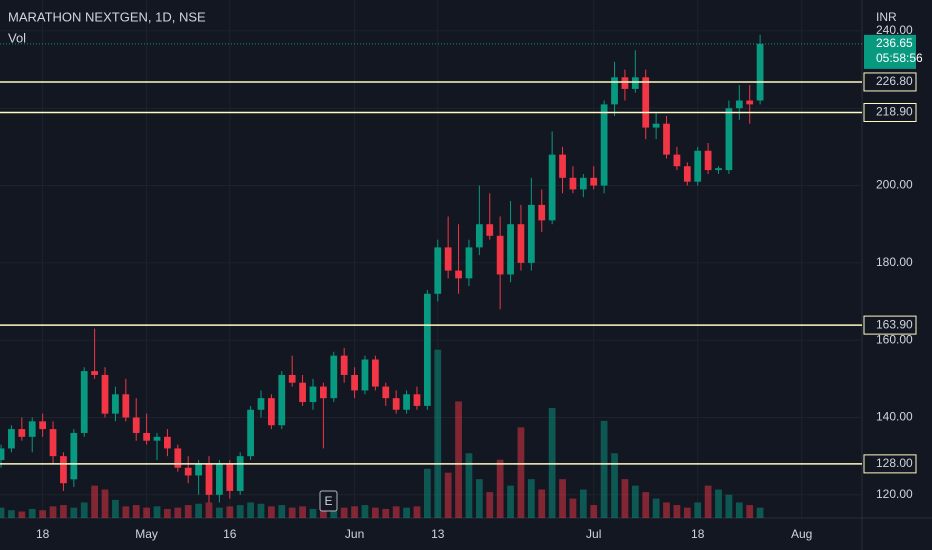 Image resolution: width=932 pixels, height=550 pixels. What do you see at coordinates (43, 534) in the screenshot?
I see `x-tick-label: 18` at bounding box center [43, 534].